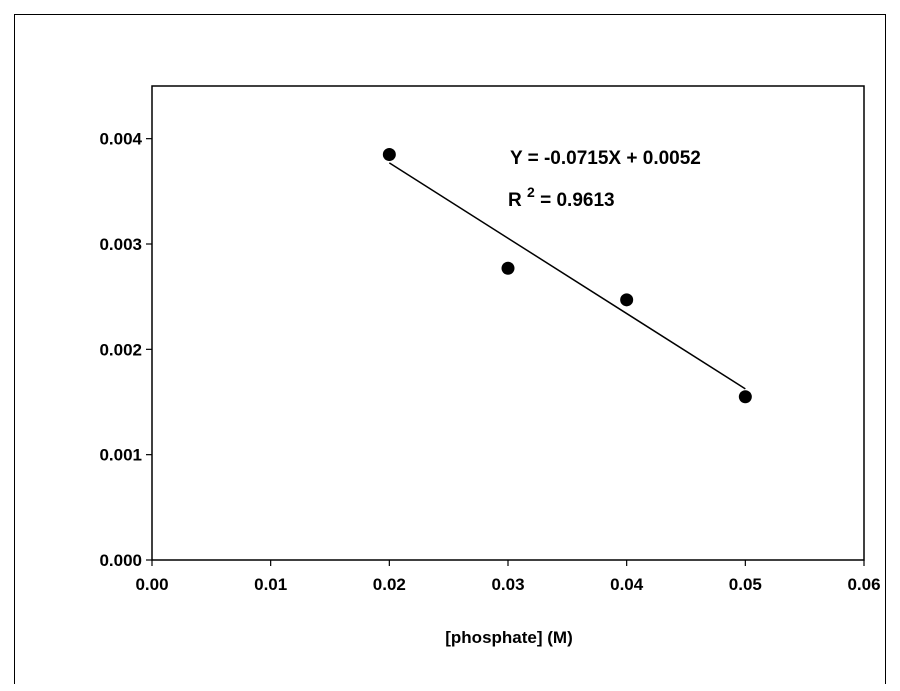 This screenshot has width=900, height=691. Describe the element at coordinates (120, 349) in the screenshot. I see `y-tick-label: 0.002` at that location.